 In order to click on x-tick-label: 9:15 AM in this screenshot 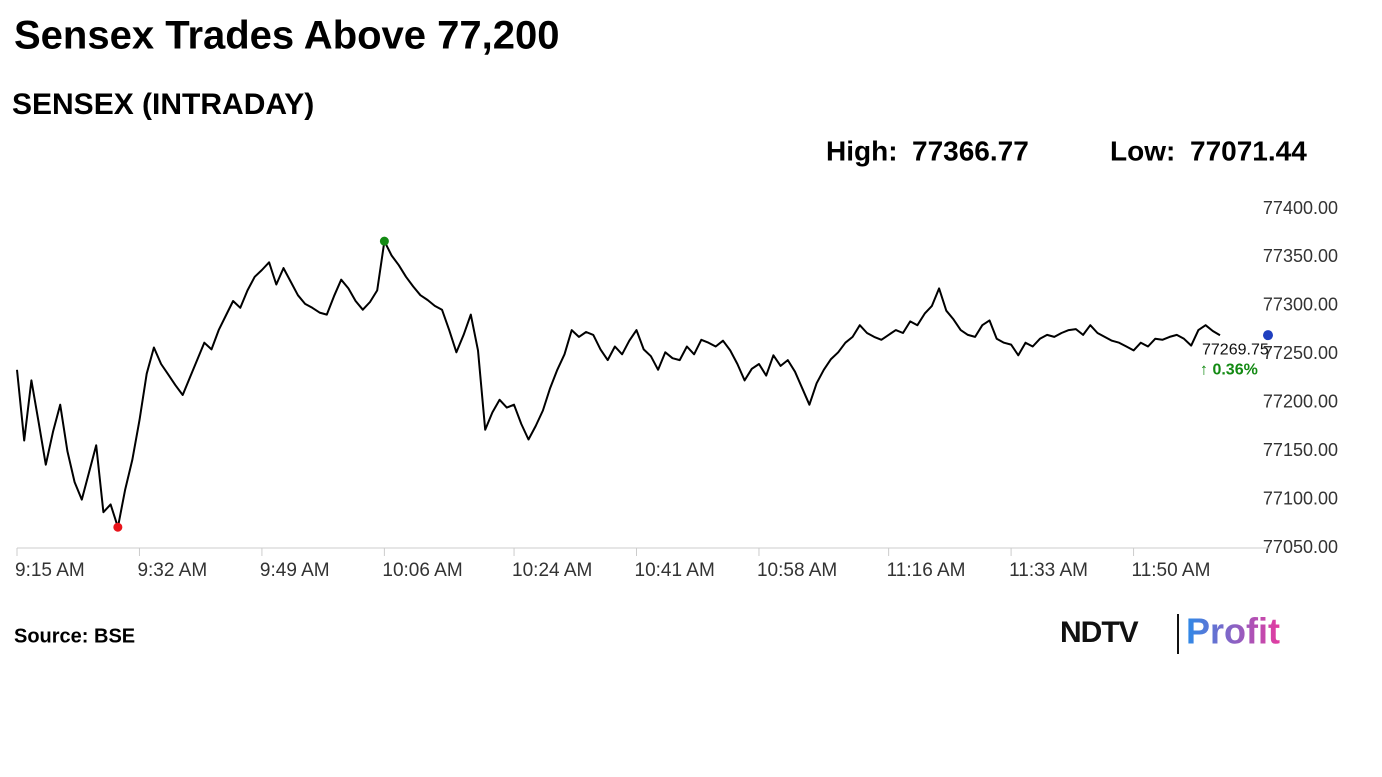, I will do `click(50, 570)`.